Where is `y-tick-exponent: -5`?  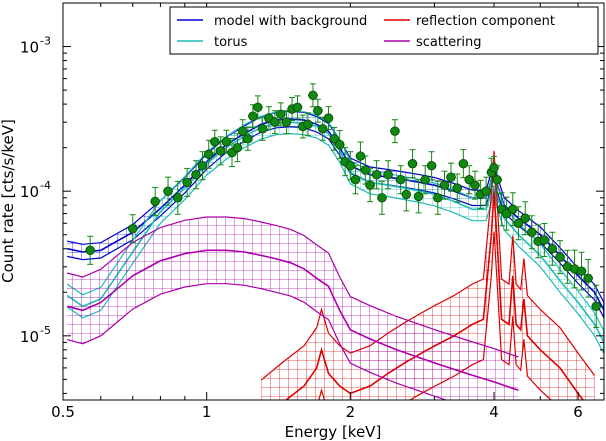 y-tick-exponent: -5 is located at coordinates (45, 330).